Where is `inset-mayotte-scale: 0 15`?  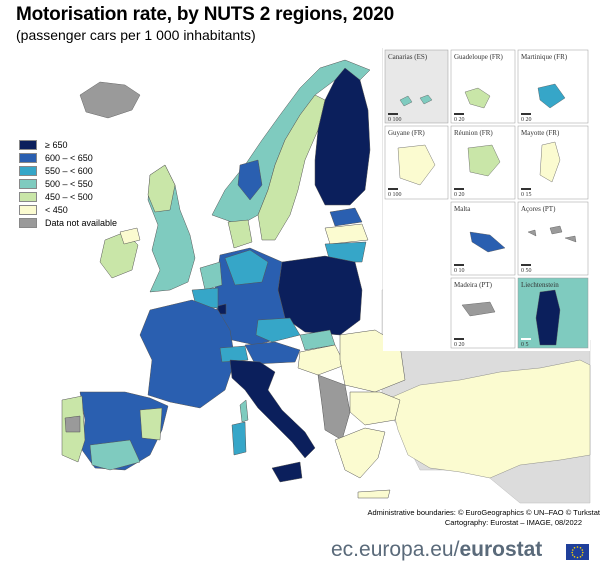 inset-mayotte-scale: 0 15 is located at coordinates (526, 195).